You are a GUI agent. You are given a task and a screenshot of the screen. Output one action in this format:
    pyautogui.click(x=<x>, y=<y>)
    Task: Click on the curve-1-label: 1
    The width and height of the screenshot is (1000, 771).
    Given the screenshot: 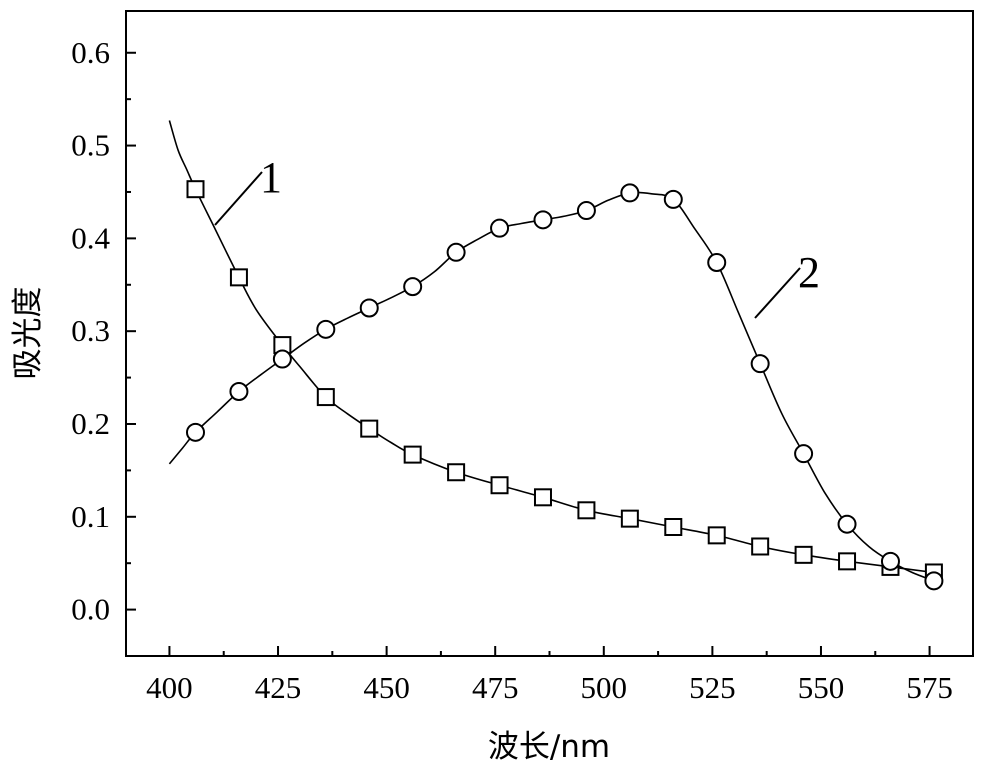 What is the action you would take?
    pyautogui.click(x=271, y=177)
    